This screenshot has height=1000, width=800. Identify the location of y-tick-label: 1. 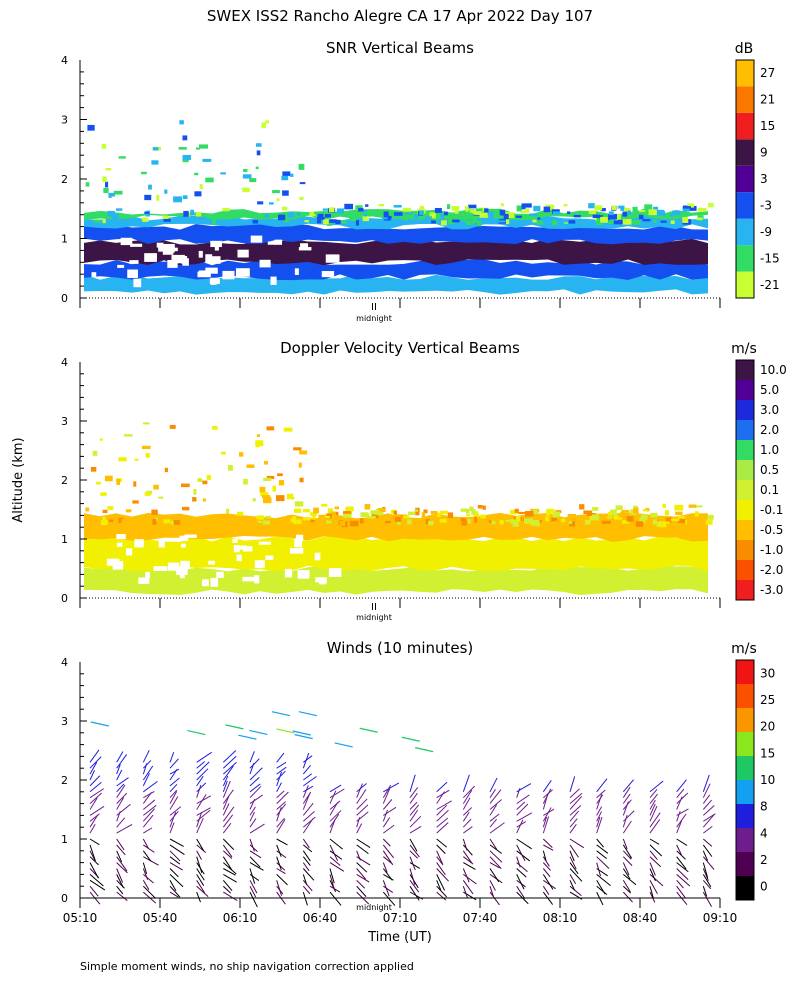
(64, 539).